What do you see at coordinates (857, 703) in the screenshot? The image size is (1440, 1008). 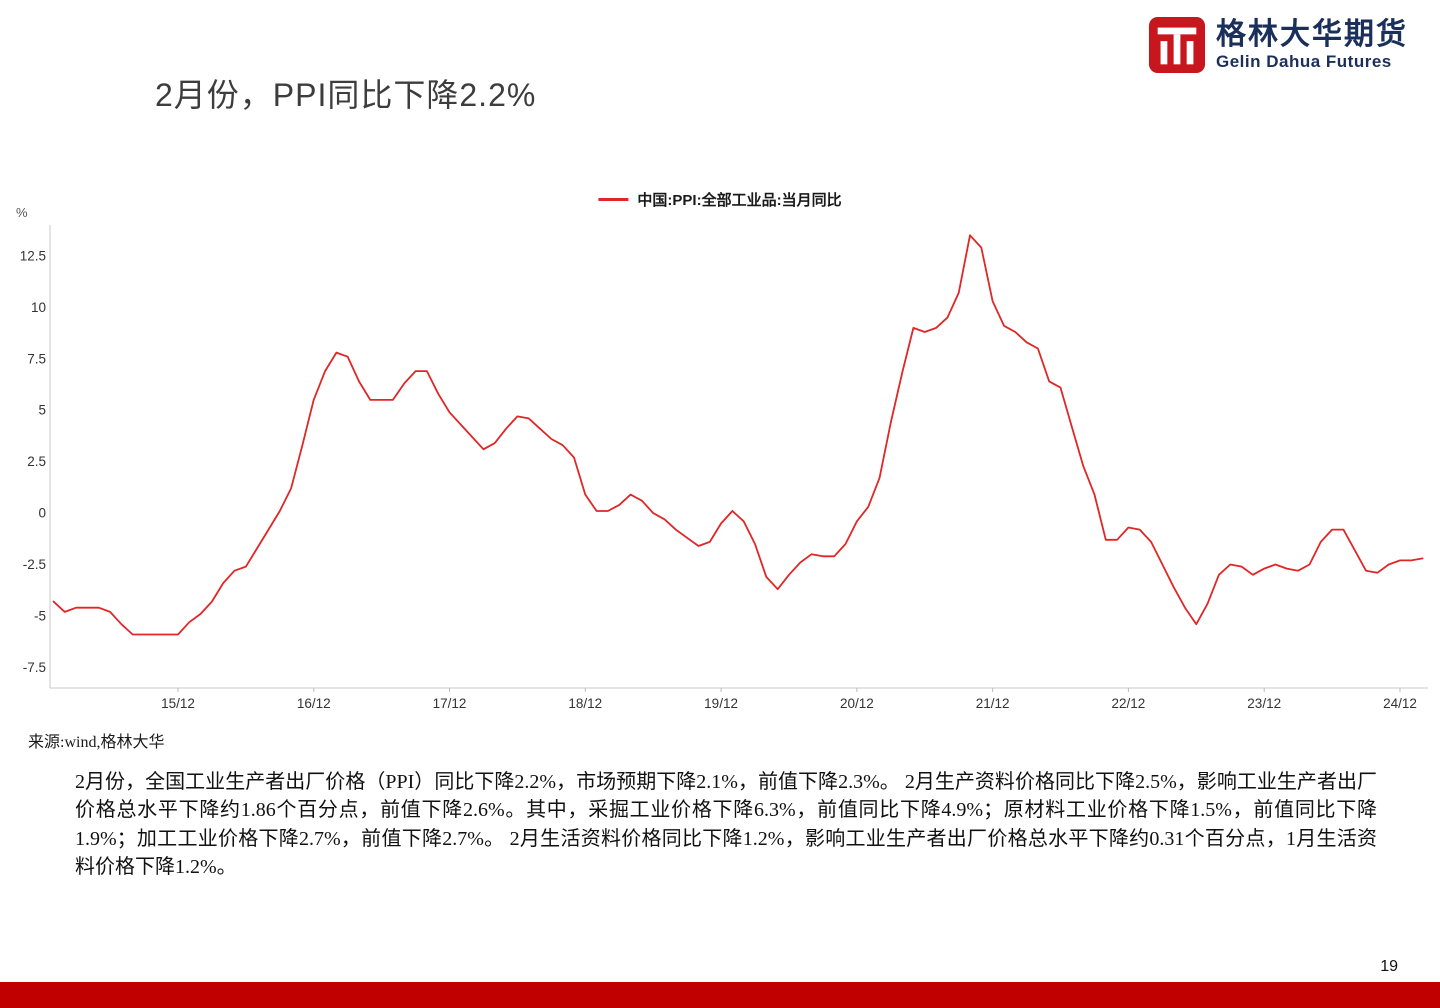 I see `x-tick-label: 20/12` at bounding box center [857, 703].